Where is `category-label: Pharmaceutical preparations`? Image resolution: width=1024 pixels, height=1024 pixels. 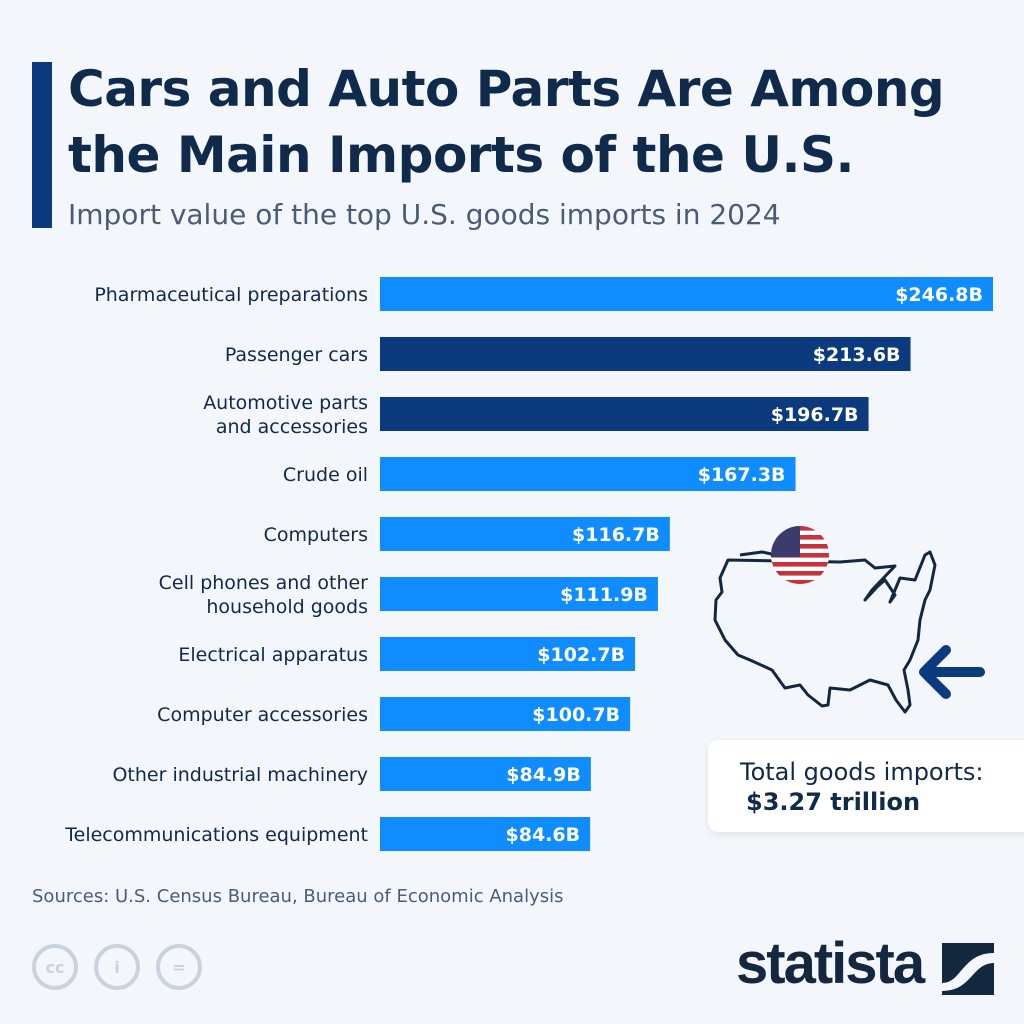
category-label: Pharmaceutical preparations is located at coordinates (231, 295).